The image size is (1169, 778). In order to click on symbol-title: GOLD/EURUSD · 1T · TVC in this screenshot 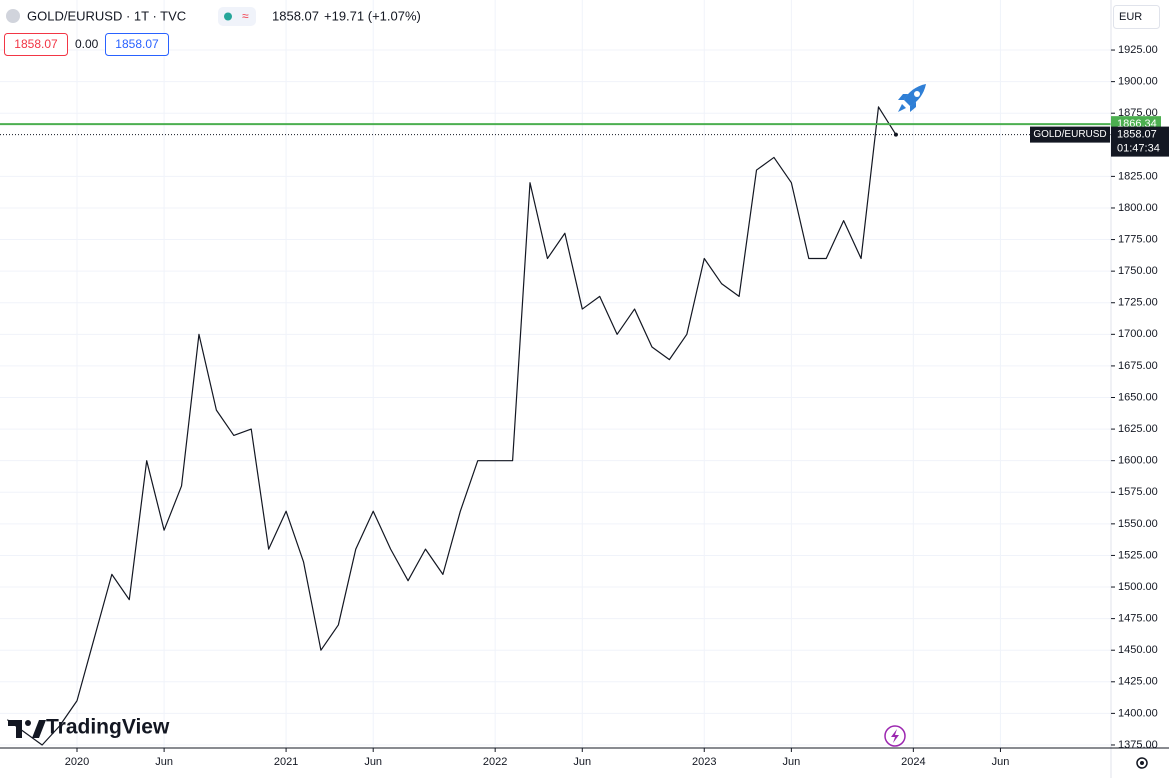, I will do `click(106, 15)`.